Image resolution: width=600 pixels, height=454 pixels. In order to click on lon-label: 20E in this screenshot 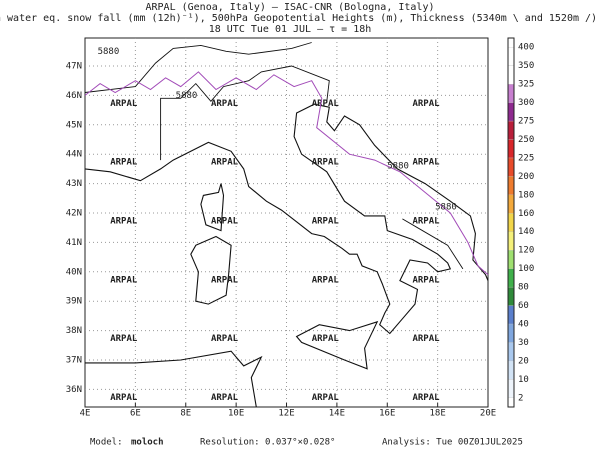, I will do `click(488, 414)`.